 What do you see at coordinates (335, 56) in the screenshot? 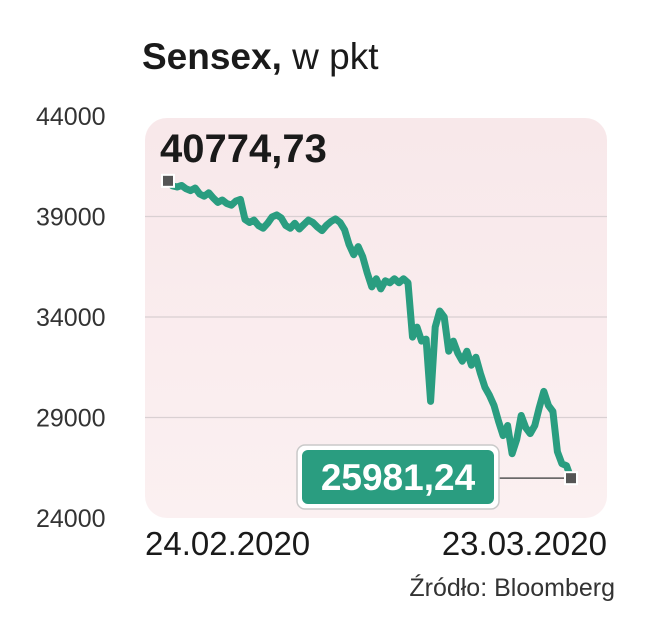
I see `chart-title-unit: w pkt` at bounding box center [335, 56].